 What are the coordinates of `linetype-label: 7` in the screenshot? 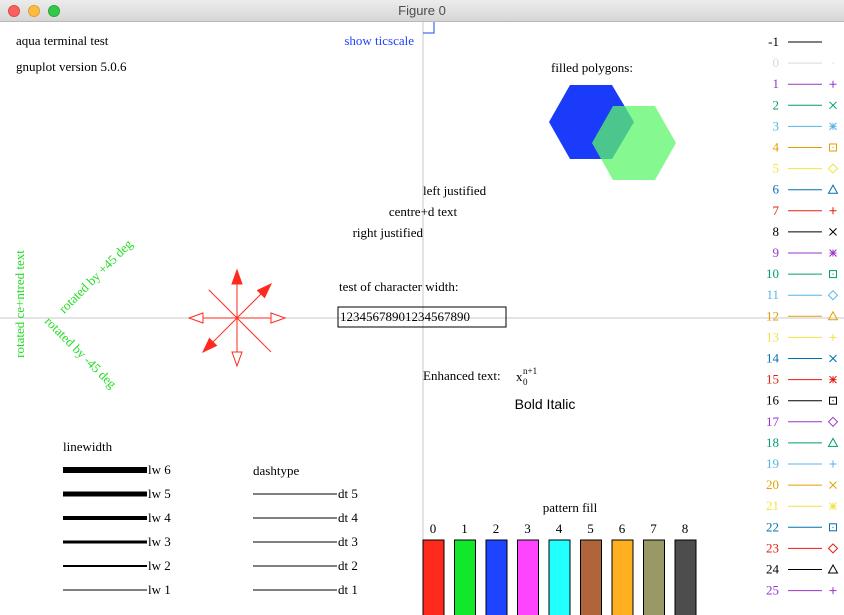 It's located at (776, 210).